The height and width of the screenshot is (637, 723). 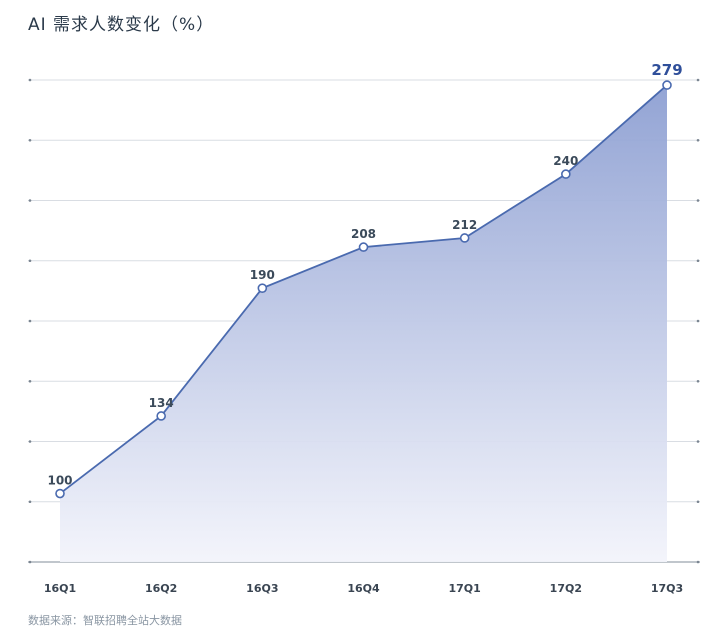 I want to click on x-tick-label: 16Q2, so click(x=161, y=588).